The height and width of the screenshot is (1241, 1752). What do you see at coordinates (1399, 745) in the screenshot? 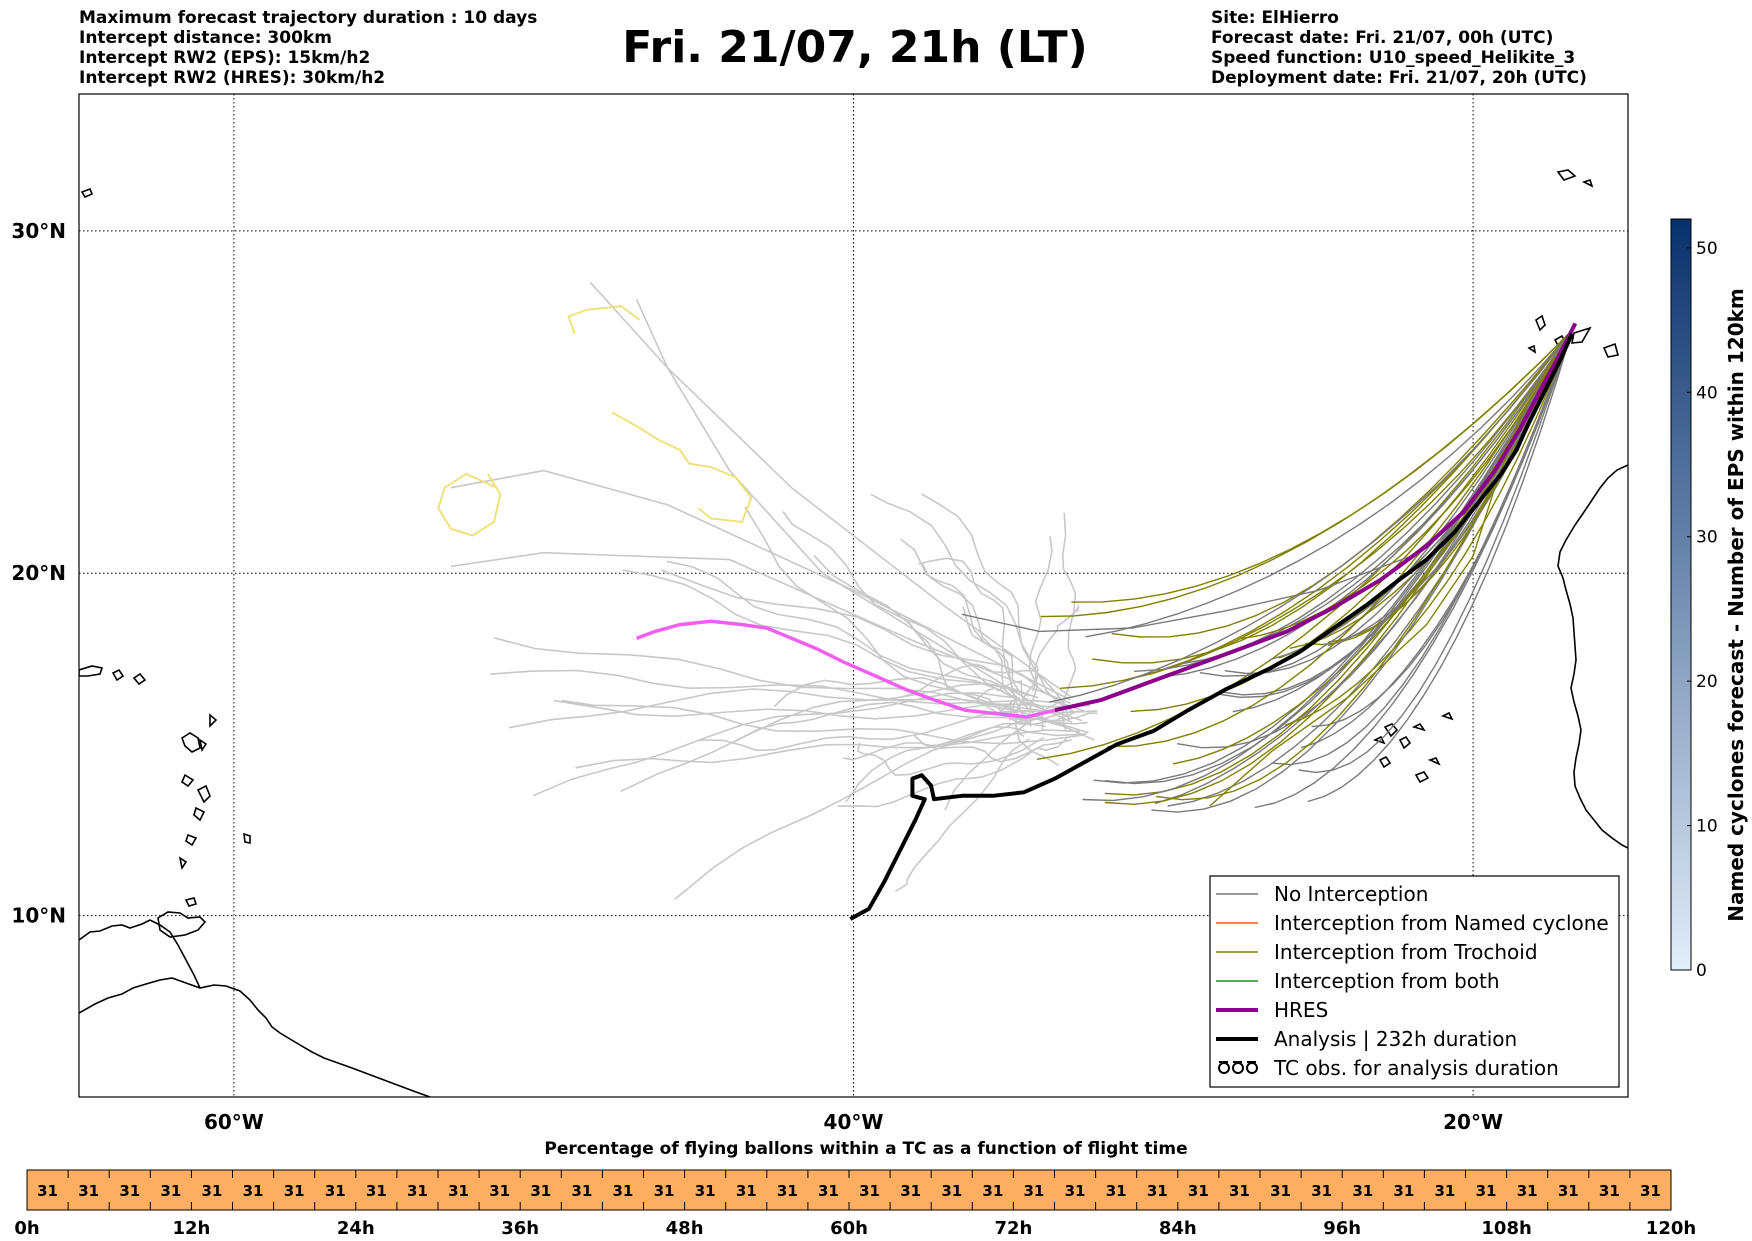
I see `island-cape-verde` at bounding box center [1399, 745].